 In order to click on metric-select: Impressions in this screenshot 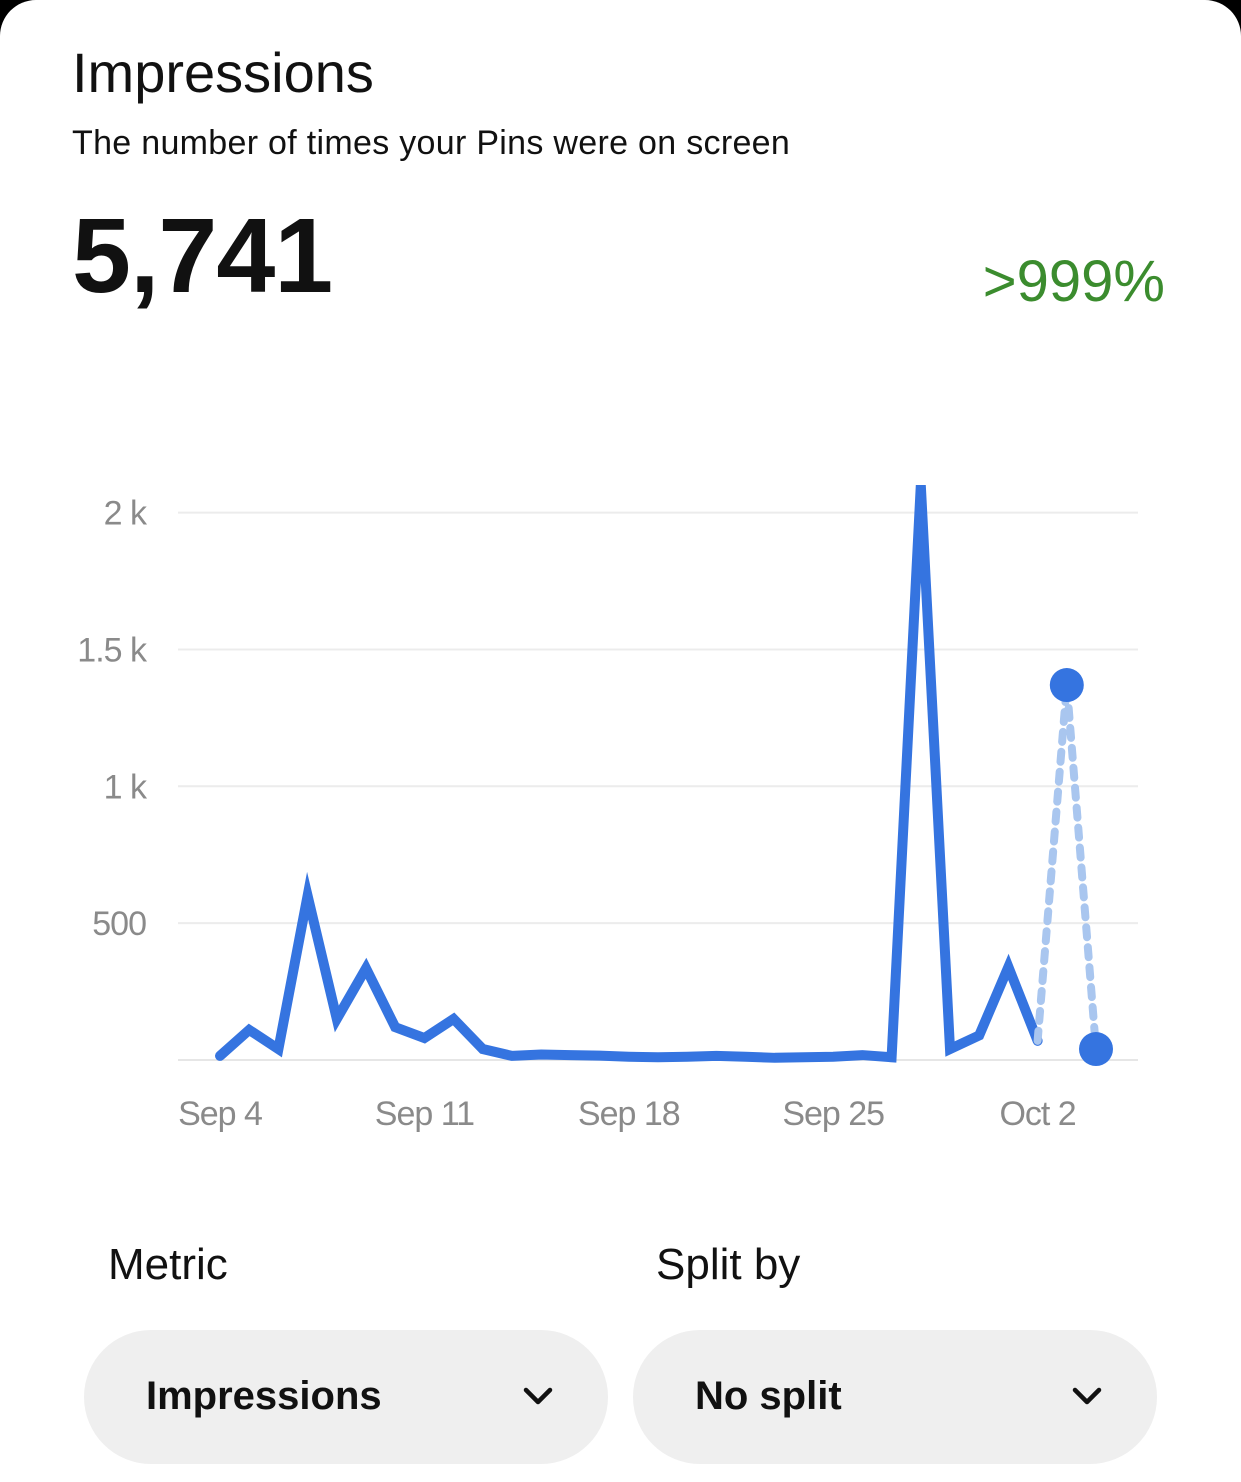, I will do `click(346, 1397)`.